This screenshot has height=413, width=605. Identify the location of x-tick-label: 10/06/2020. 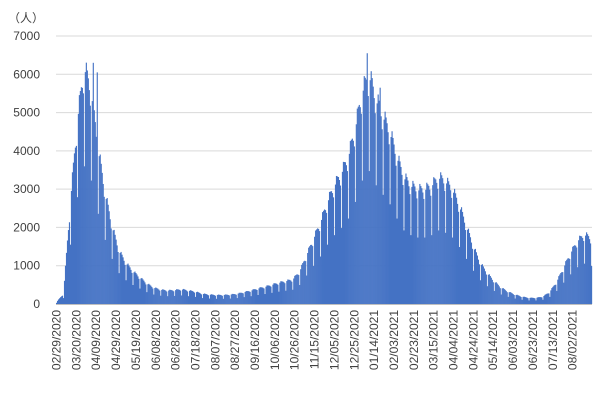
(275, 340).